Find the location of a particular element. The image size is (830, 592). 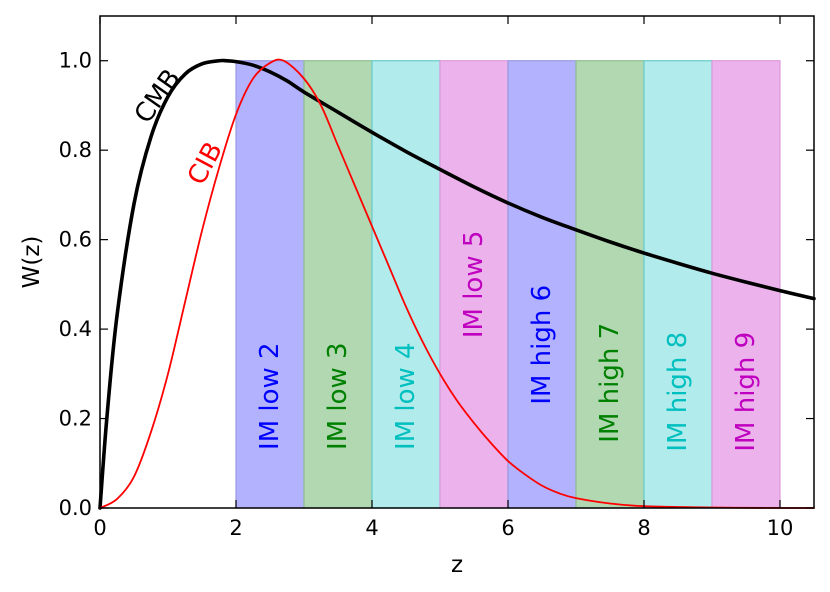

band-label-9: IM high 9 is located at coordinates (746, 392).